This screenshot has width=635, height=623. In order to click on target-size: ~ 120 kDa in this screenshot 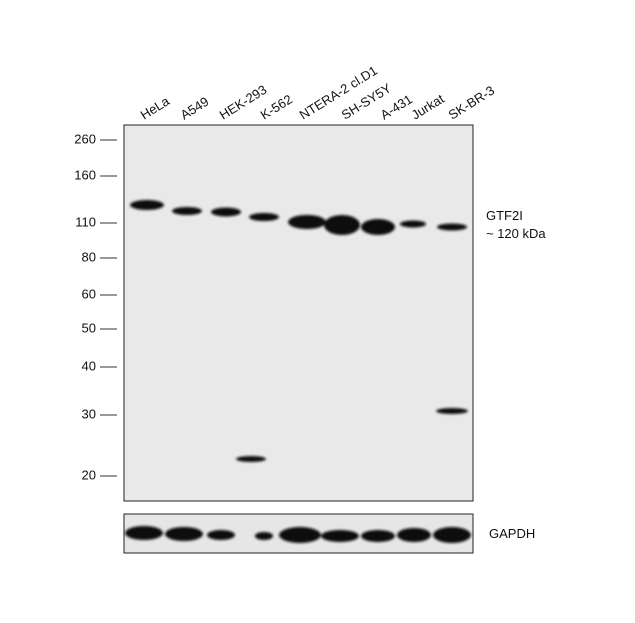, I will do `click(516, 233)`.